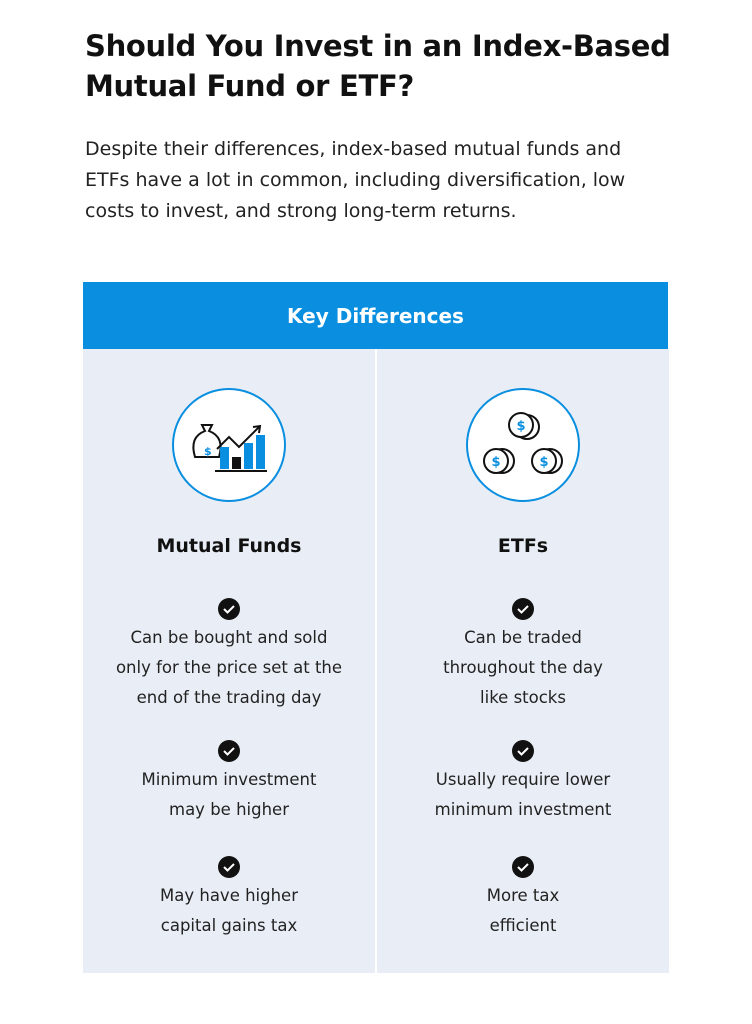  What do you see at coordinates (229, 667) in the screenshot?
I see `item-line: only for the price set at the` at bounding box center [229, 667].